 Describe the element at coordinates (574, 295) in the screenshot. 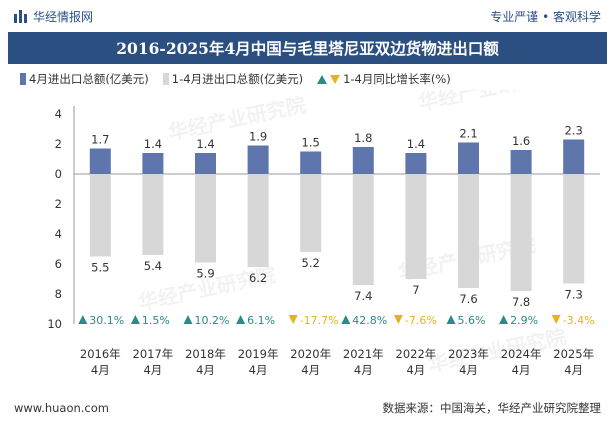

I see `bar-cumulative-label: 7.3` at that location.